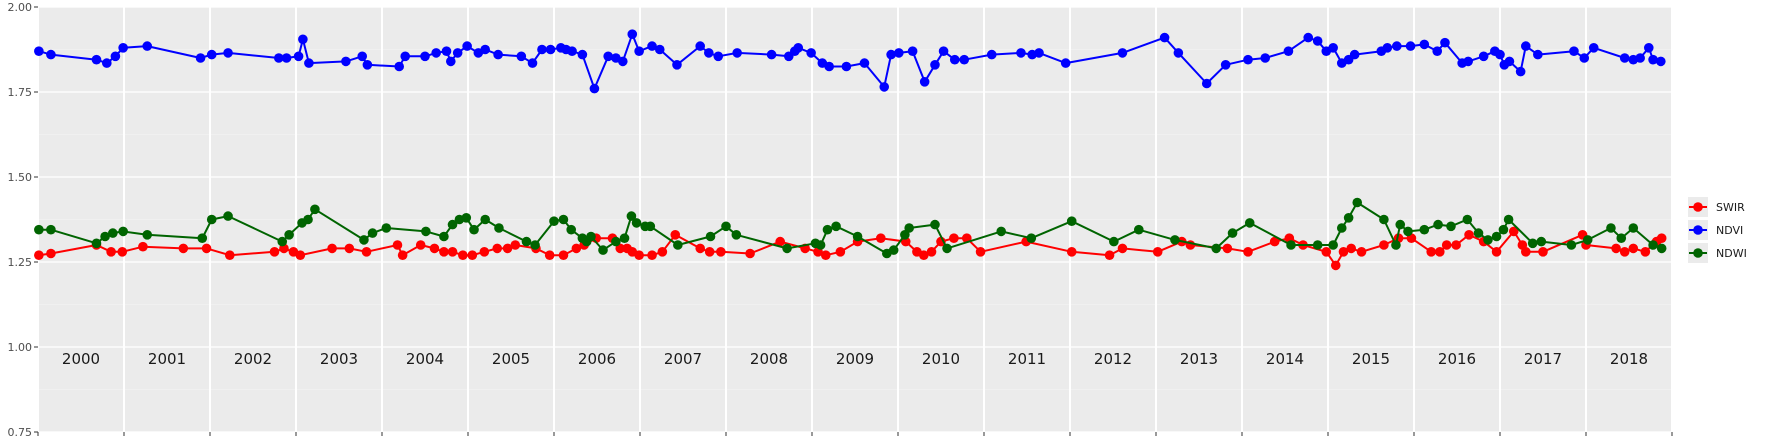  Describe the element at coordinates (425, 359) in the screenshot. I see `year-label: 2004` at that location.